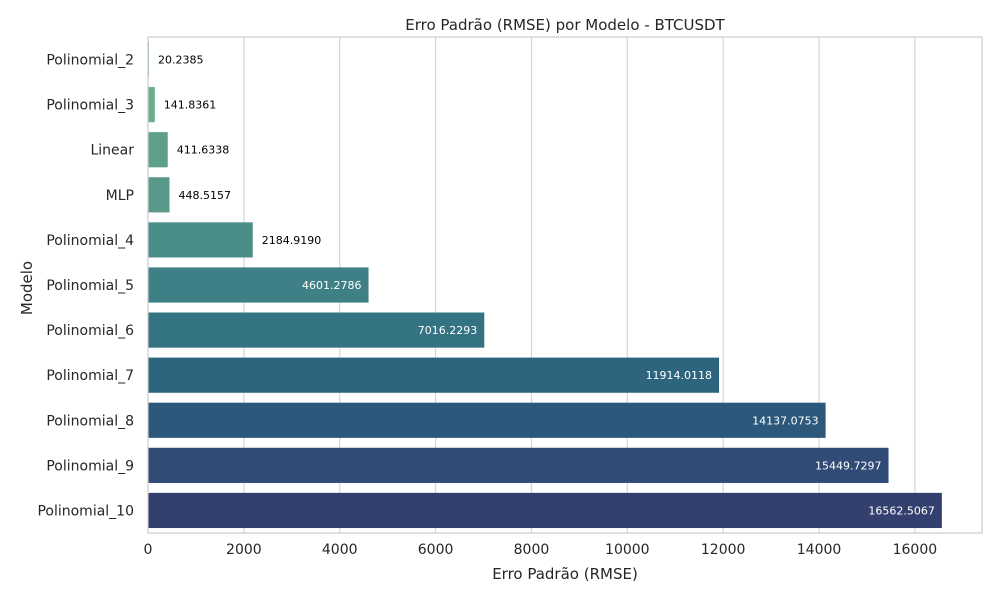  What do you see at coordinates (90, 376) in the screenshot?
I see `y-tick-label: Polinomial_7` at bounding box center [90, 376].